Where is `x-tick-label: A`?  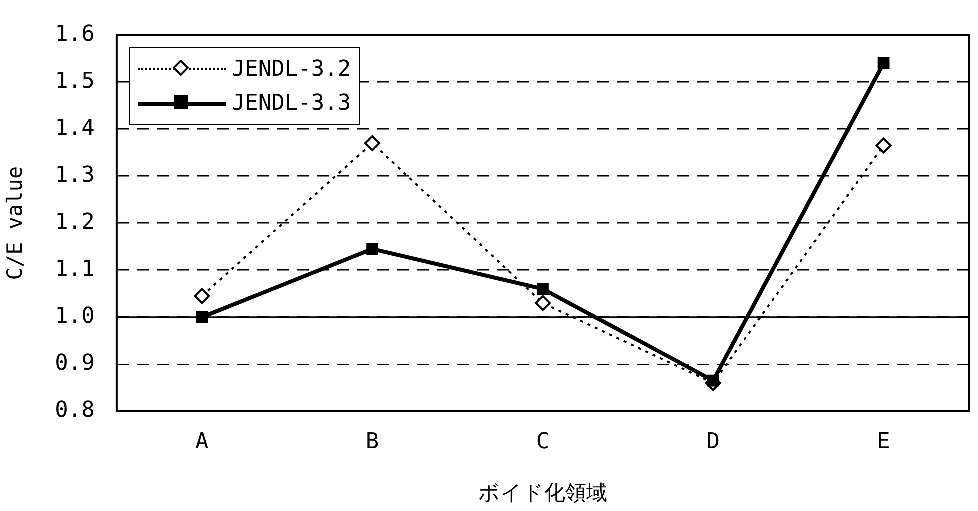
x-tick-label: A is located at coordinates (202, 441).